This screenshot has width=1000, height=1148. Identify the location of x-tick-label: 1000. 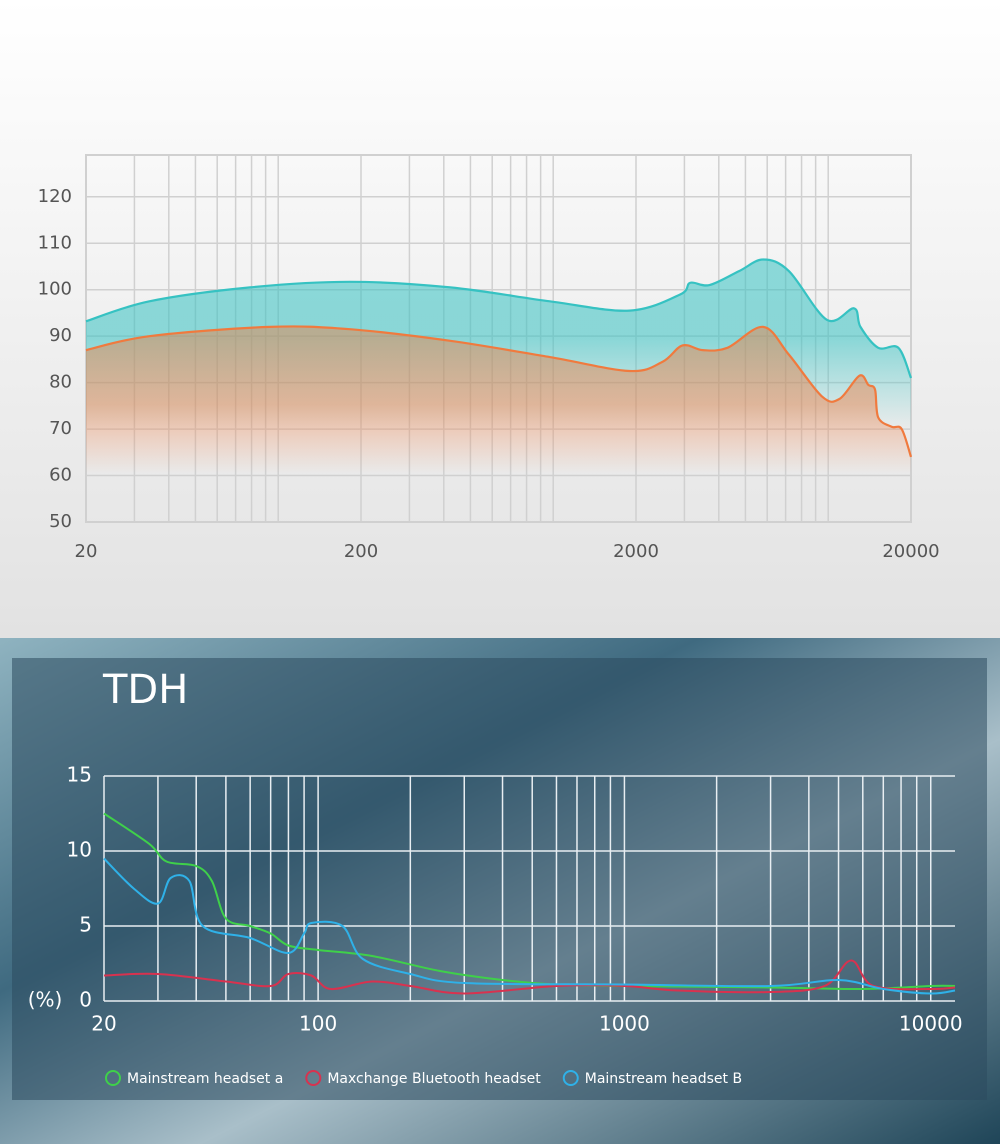
(624, 1024).